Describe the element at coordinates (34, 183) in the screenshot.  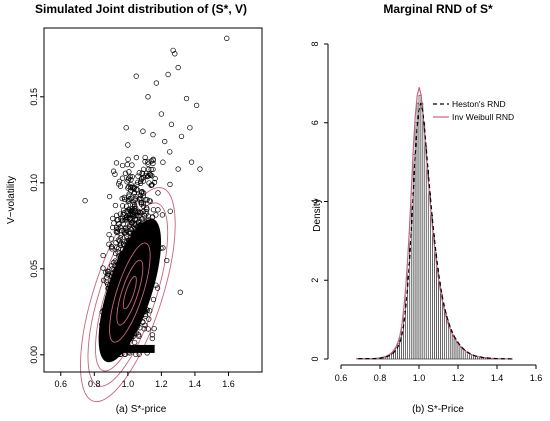
I see `left-y-tick-label: 0.10` at that location.